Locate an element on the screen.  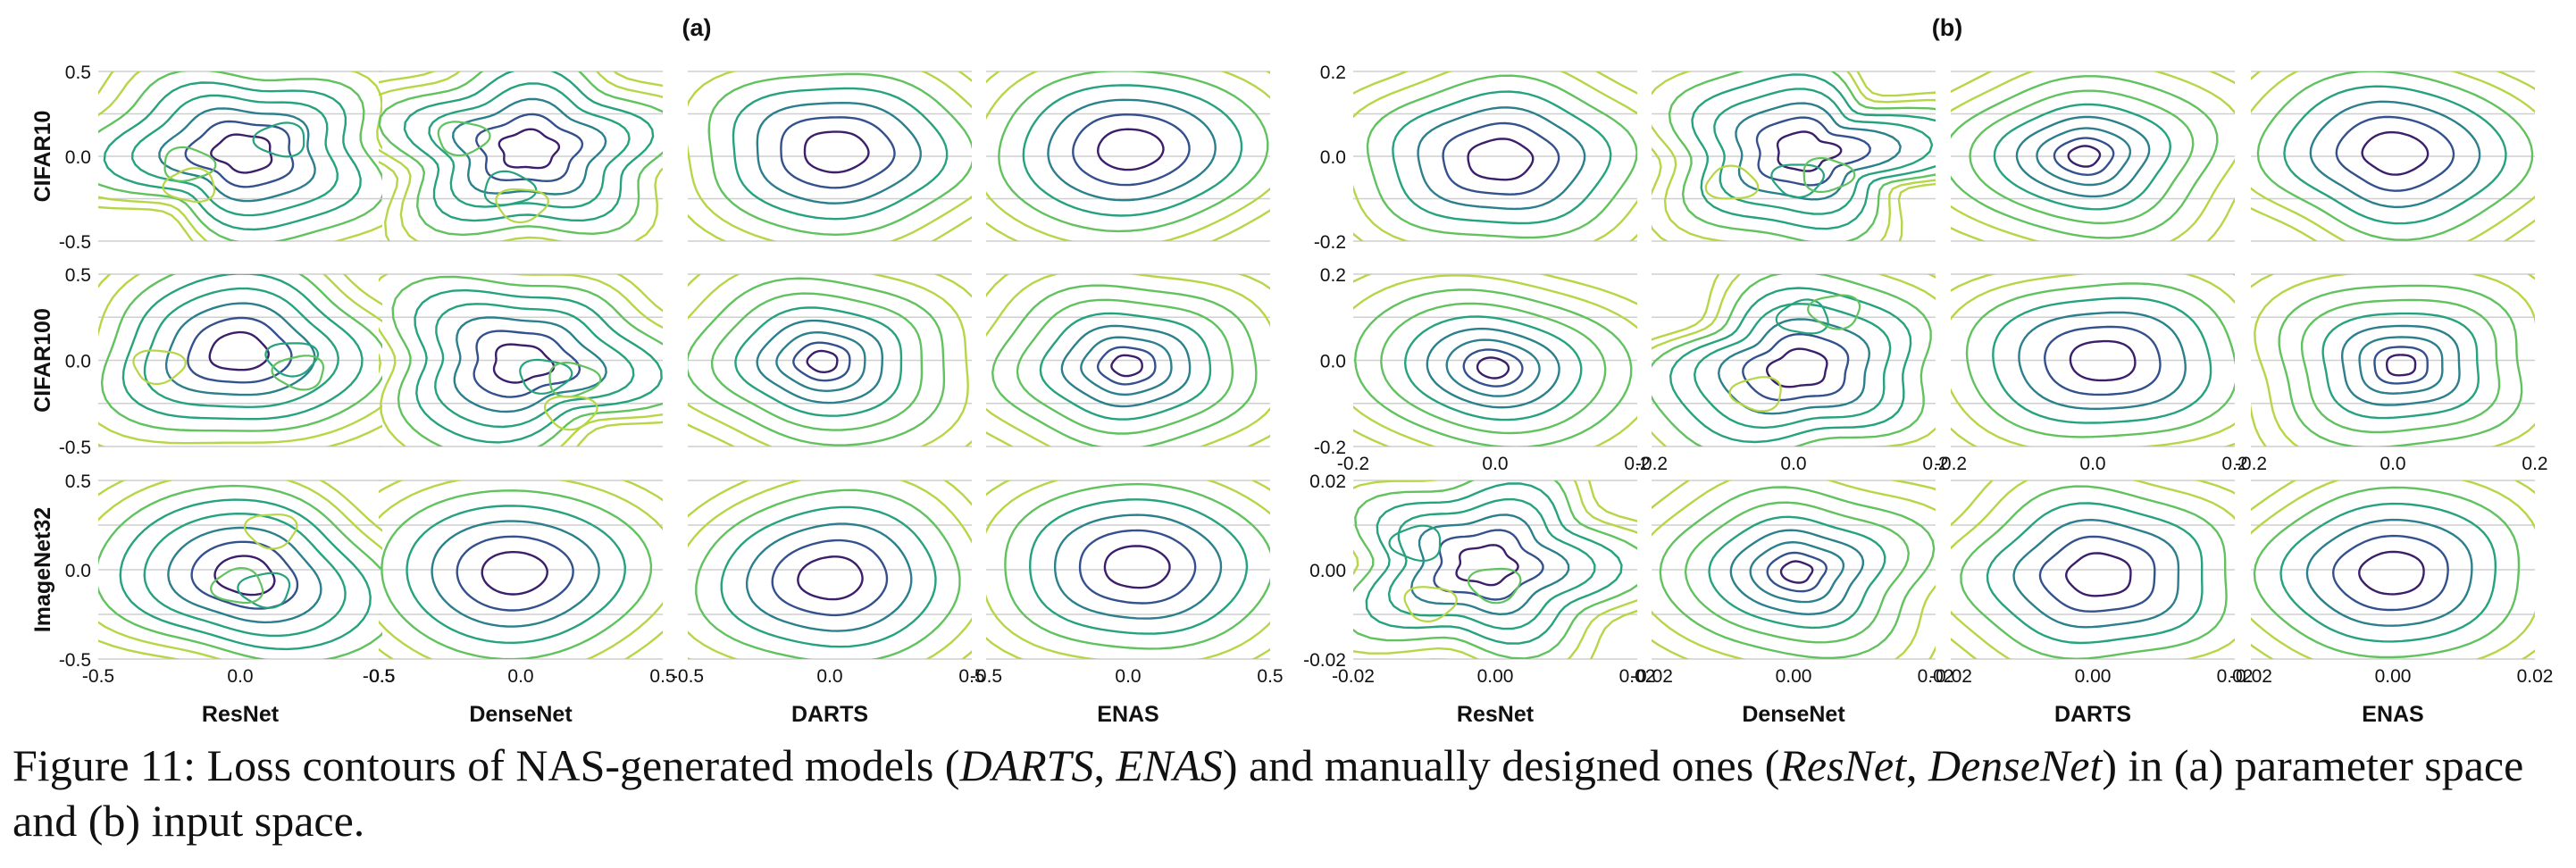
subplot-b-imagenet32-darts: -0.02 0.00 0.02 DARTS is located at coordinates (2091, 603).